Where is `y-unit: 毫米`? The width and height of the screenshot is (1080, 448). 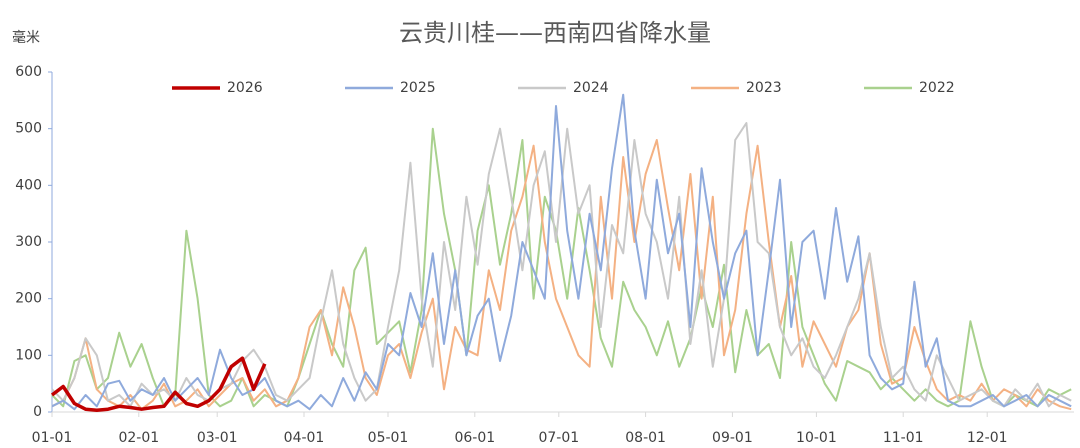
y-unit: 毫米 is located at coordinates (26, 37).